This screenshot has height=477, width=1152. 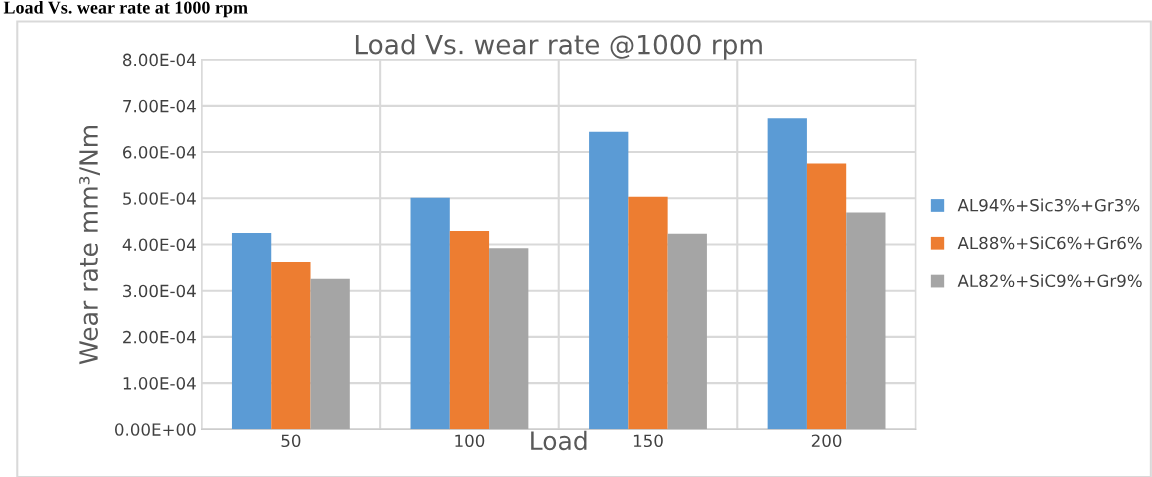 What do you see at coordinates (648, 441) in the screenshot?
I see `x-tick-label: 150` at bounding box center [648, 441].